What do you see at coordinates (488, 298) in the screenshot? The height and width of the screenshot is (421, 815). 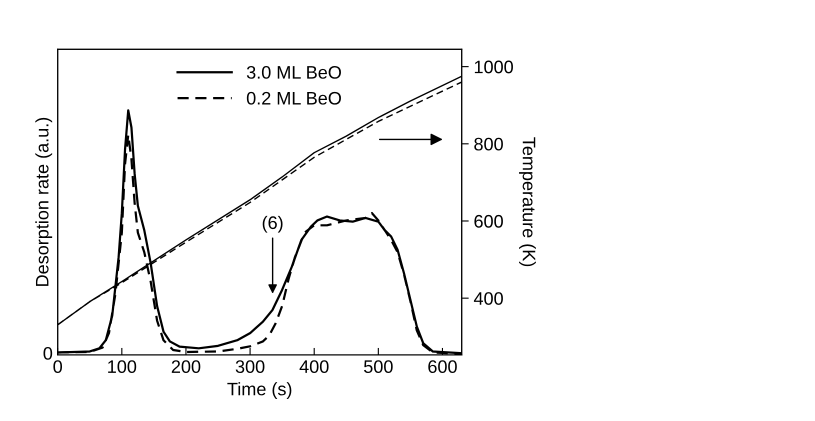 I see `y-tick-label: 400` at bounding box center [488, 298].